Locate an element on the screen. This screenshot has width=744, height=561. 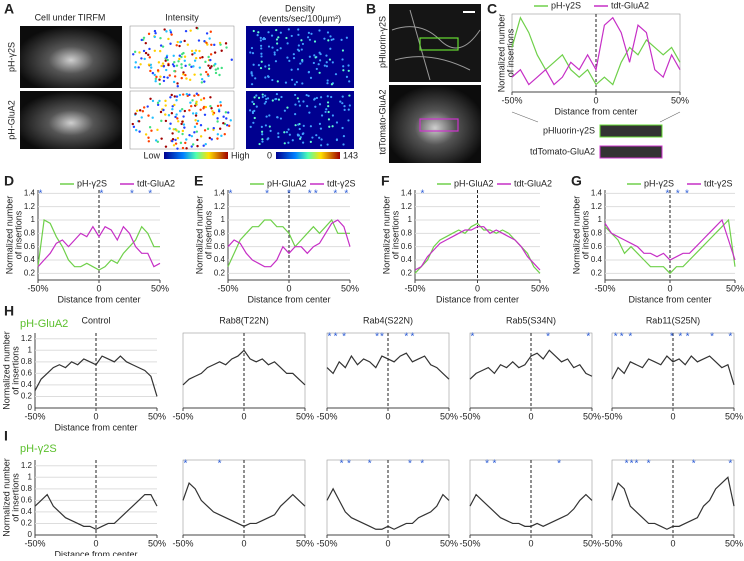
row-label: pH-γ2S is located at coordinates (11, 57).